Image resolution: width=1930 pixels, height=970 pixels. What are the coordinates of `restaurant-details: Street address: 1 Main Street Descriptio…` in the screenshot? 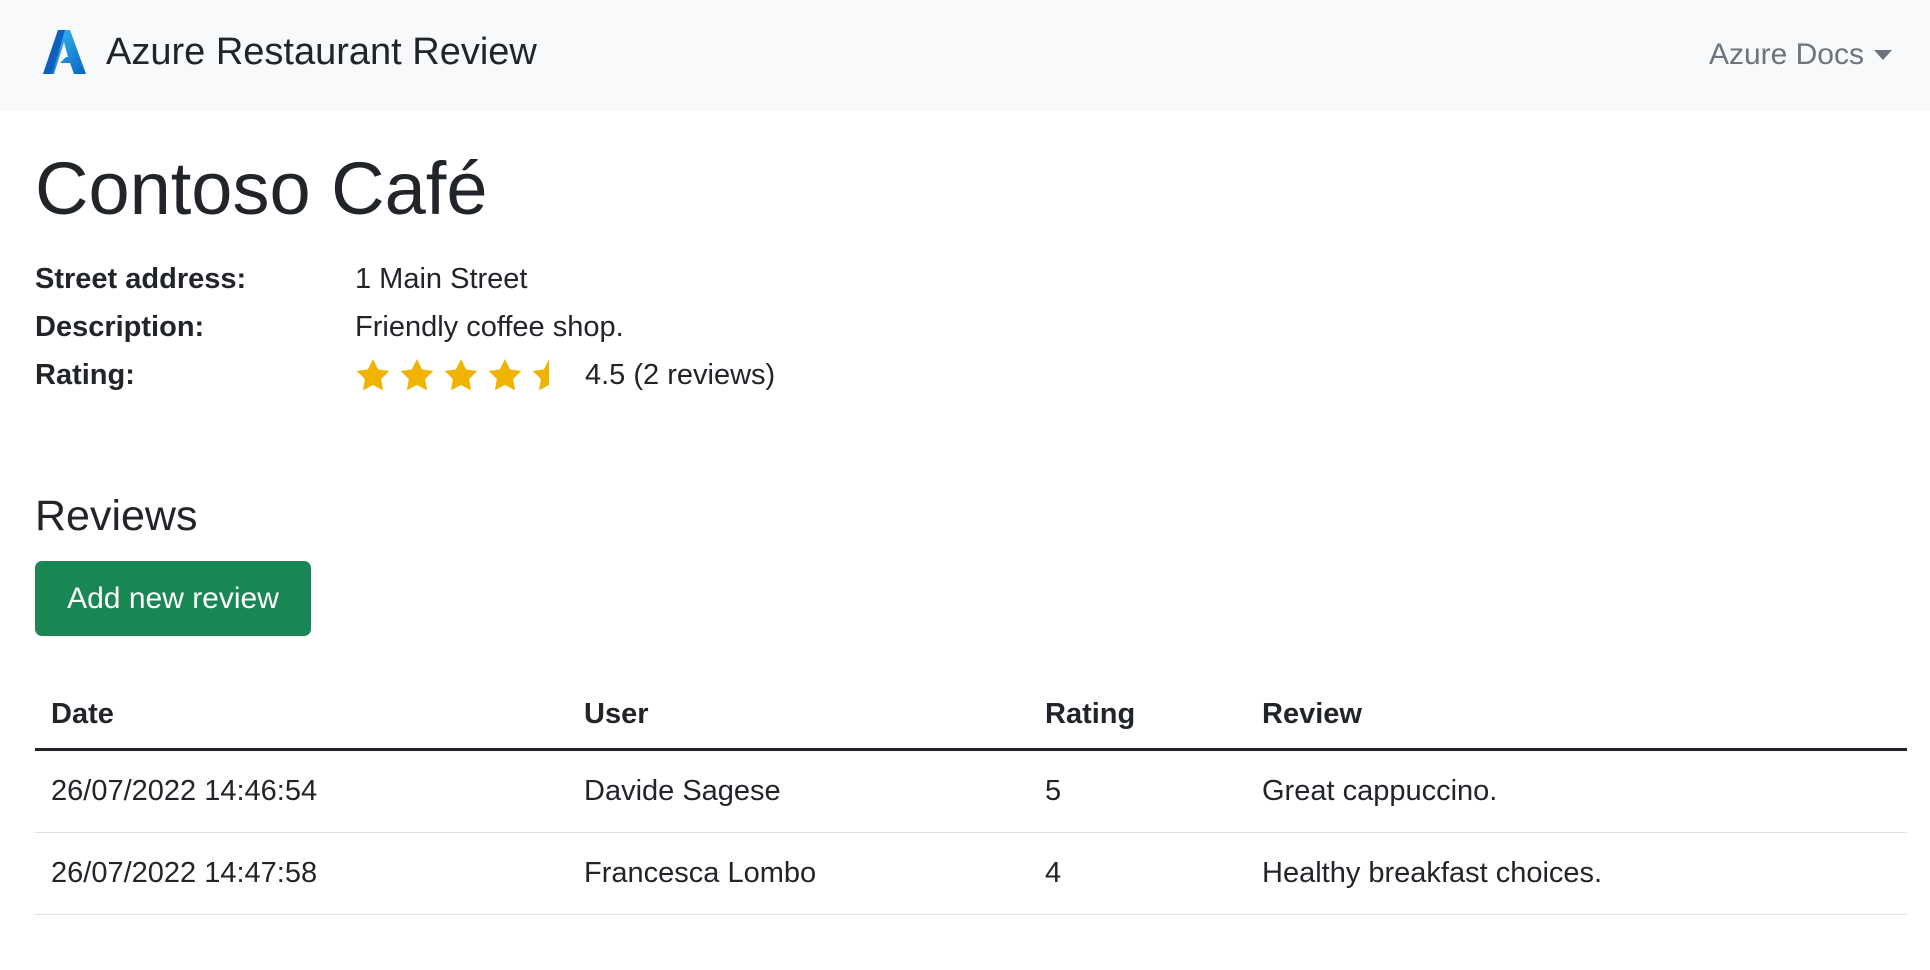 It's located at (405, 327).